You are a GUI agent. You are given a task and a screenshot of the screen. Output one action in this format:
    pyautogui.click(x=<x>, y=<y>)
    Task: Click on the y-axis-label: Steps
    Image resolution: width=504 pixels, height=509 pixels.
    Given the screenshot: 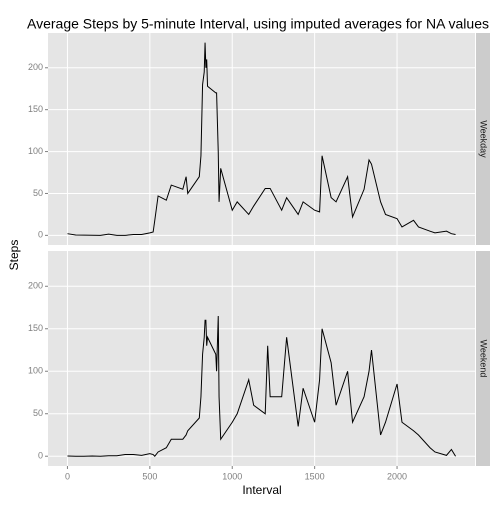 What is the action you would take?
    pyautogui.click(x=14, y=255)
    